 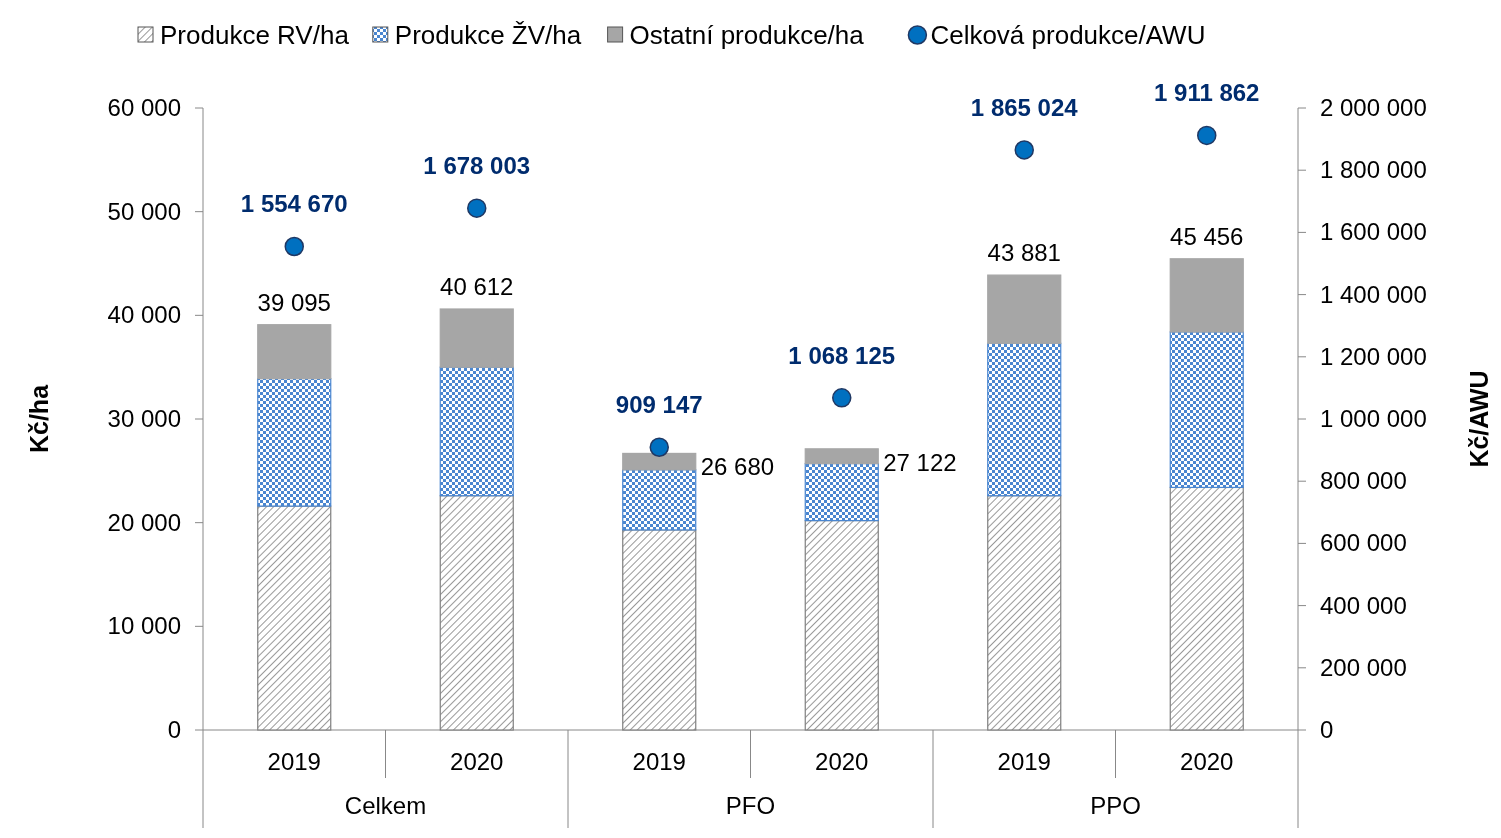 What do you see at coordinates (1373, 107) in the screenshot?
I see `y2-tick-label: 2 000 000` at bounding box center [1373, 107].